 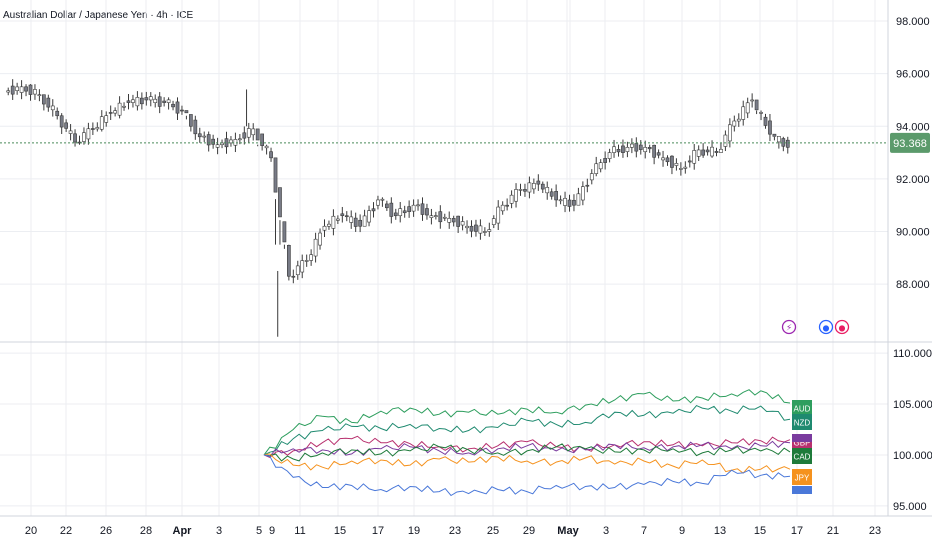 I want to click on time-axis-label: 19, so click(x=414, y=531).